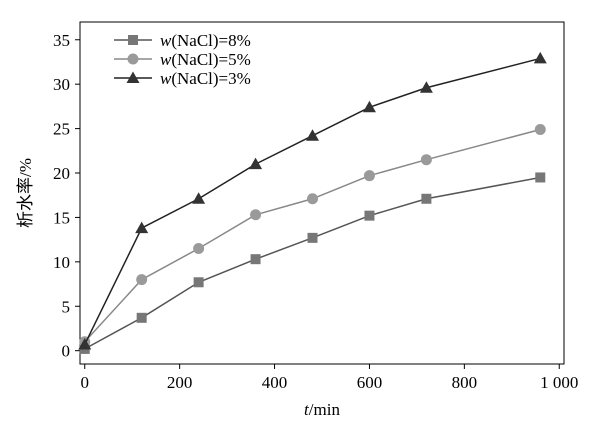  What do you see at coordinates (61, 217) in the screenshot?
I see `y-tick-label: 15` at bounding box center [61, 217].